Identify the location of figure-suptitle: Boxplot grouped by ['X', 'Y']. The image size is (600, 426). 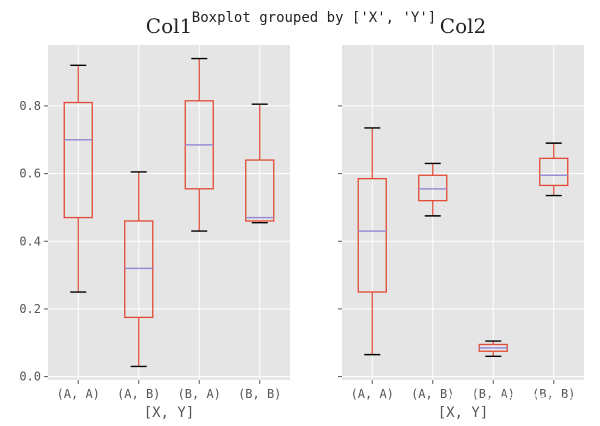
(314, 18).